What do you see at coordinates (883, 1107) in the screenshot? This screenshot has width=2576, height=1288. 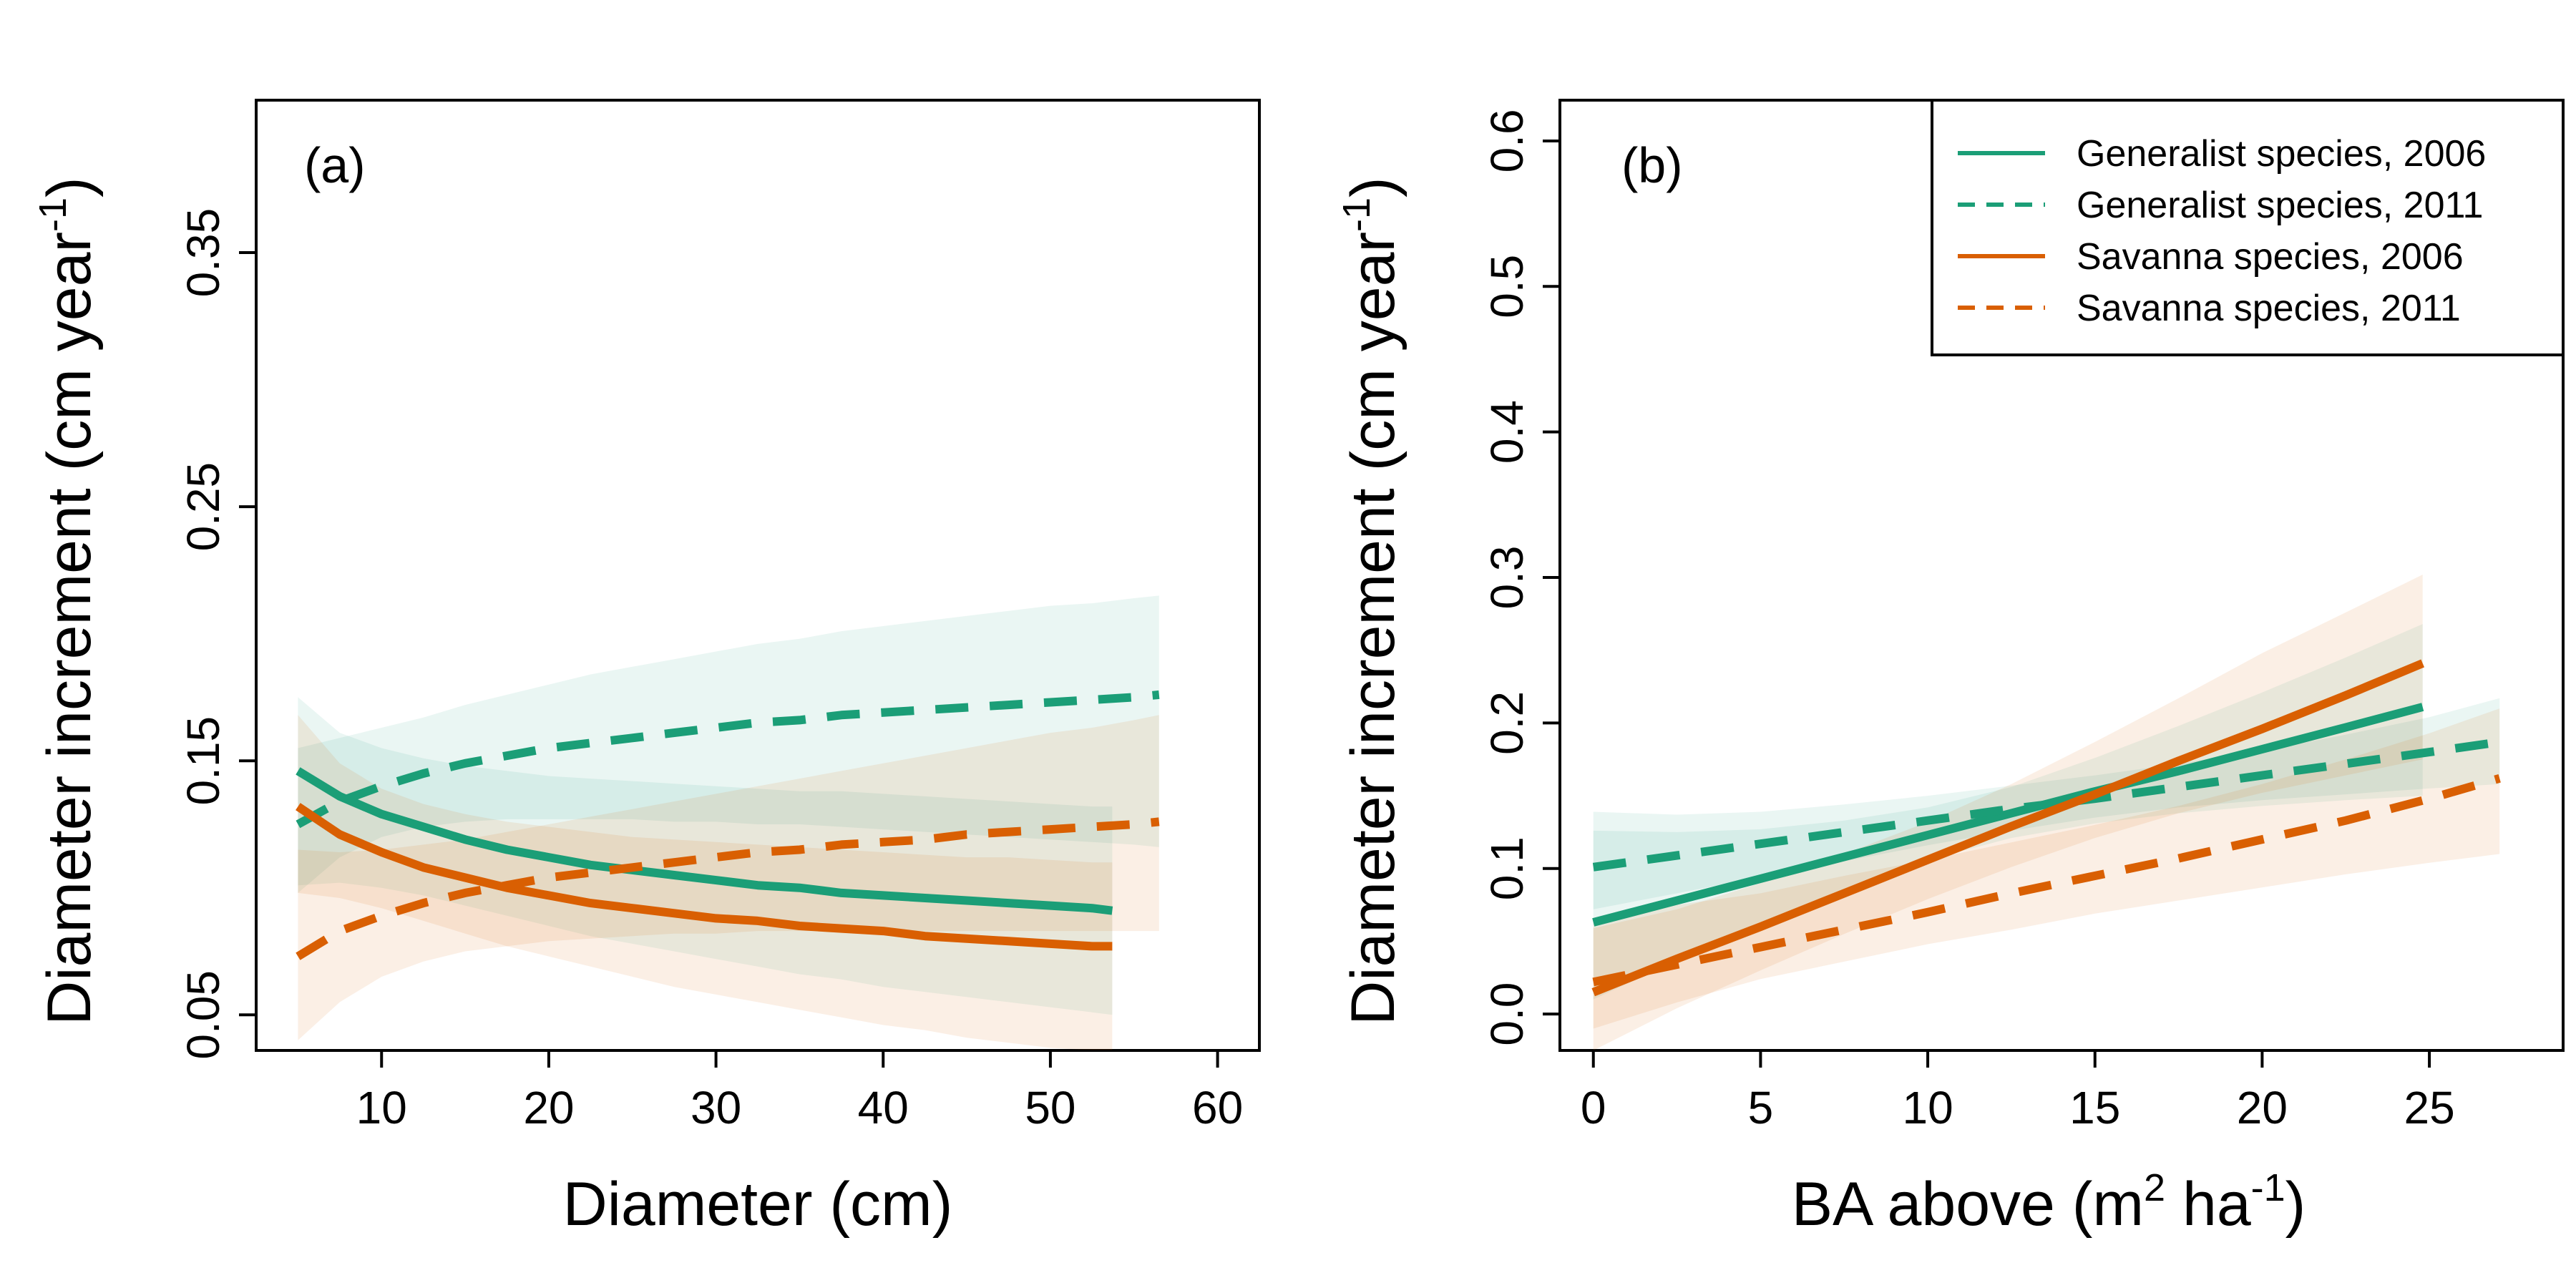 I see `x-tick-label-a: 40` at bounding box center [883, 1107].